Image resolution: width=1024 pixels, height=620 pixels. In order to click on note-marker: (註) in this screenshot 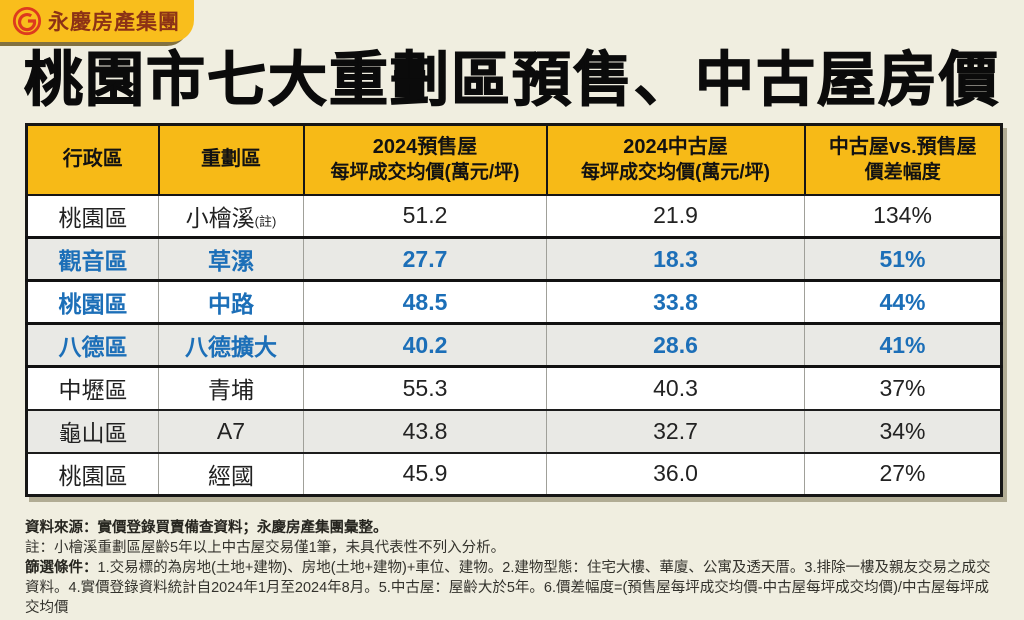, I will do `click(265, 221)`.